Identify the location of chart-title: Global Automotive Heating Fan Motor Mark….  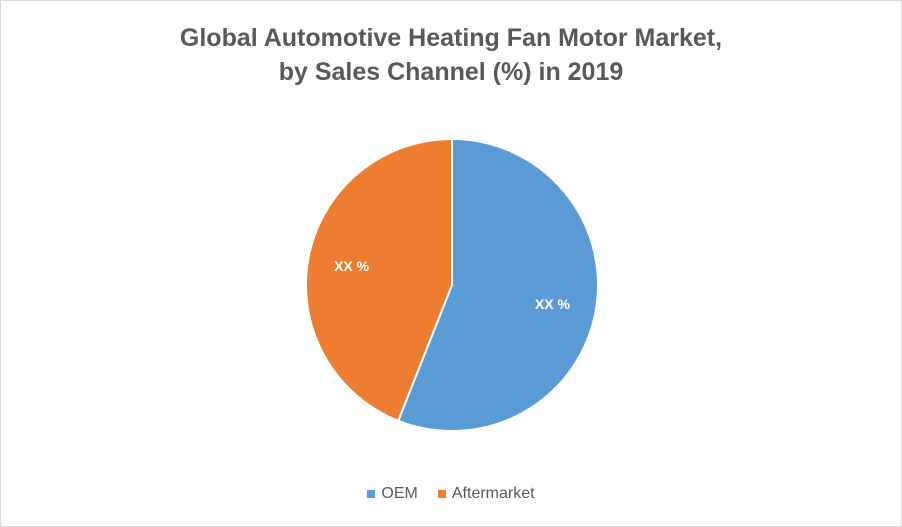
(451, 55).